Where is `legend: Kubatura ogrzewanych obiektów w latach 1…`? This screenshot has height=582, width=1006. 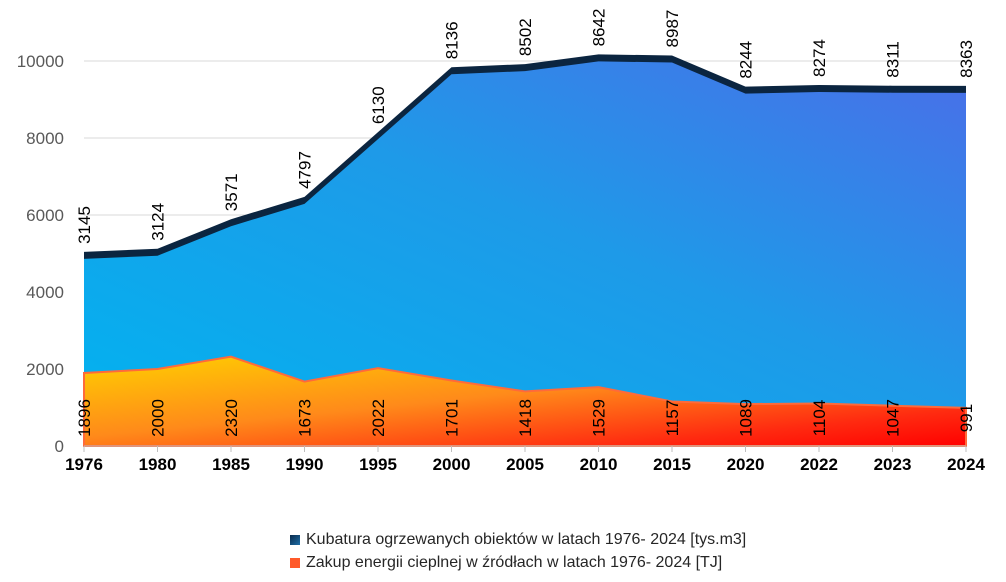 legend: Kubatura ogrzewanych obiektów w latach 1… is located at coordinates (518, 551).